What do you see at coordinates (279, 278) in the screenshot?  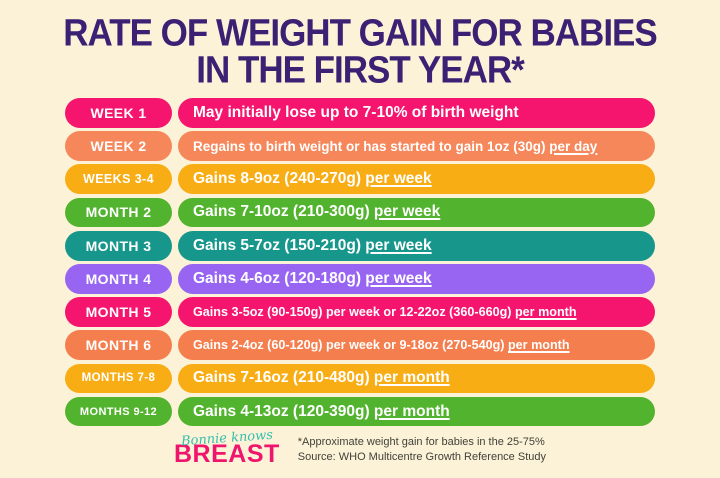 I see `row-description-text: Gains 4-6oz (120-180g)` at bounding box center [279, 278].